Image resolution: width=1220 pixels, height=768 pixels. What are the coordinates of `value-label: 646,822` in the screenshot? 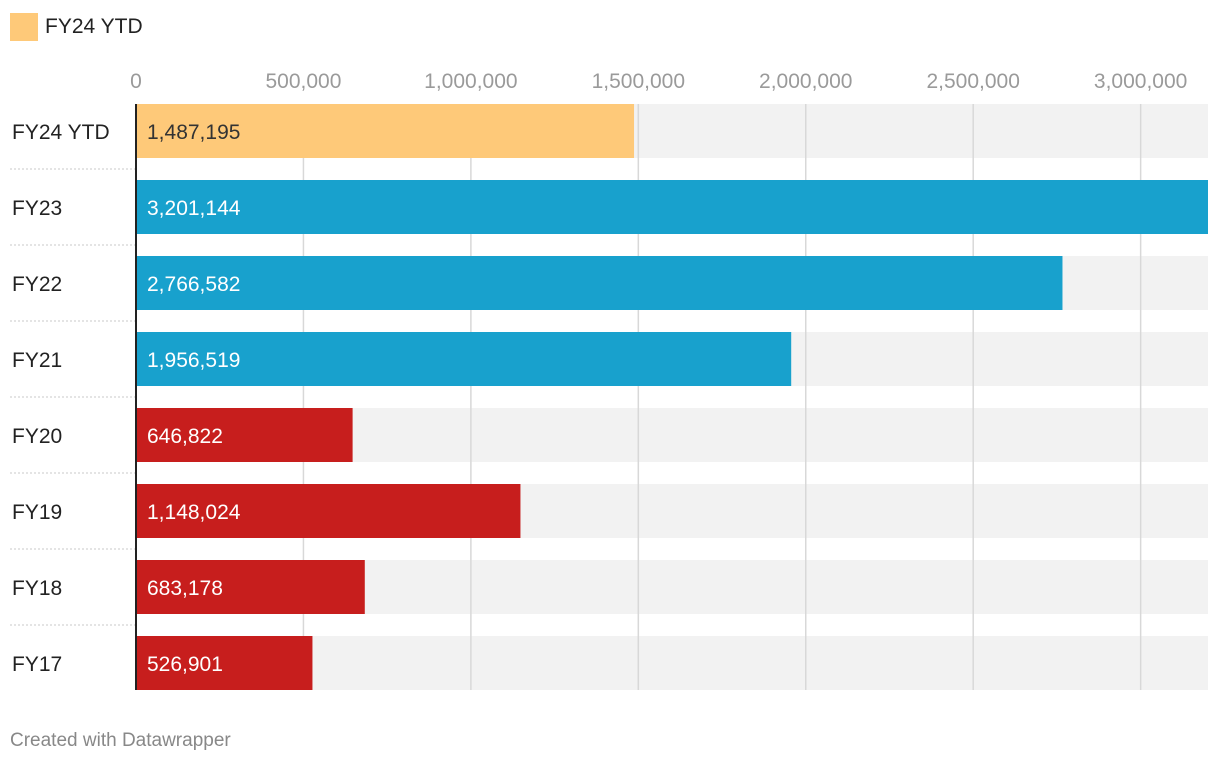 It's located at (185, 436).